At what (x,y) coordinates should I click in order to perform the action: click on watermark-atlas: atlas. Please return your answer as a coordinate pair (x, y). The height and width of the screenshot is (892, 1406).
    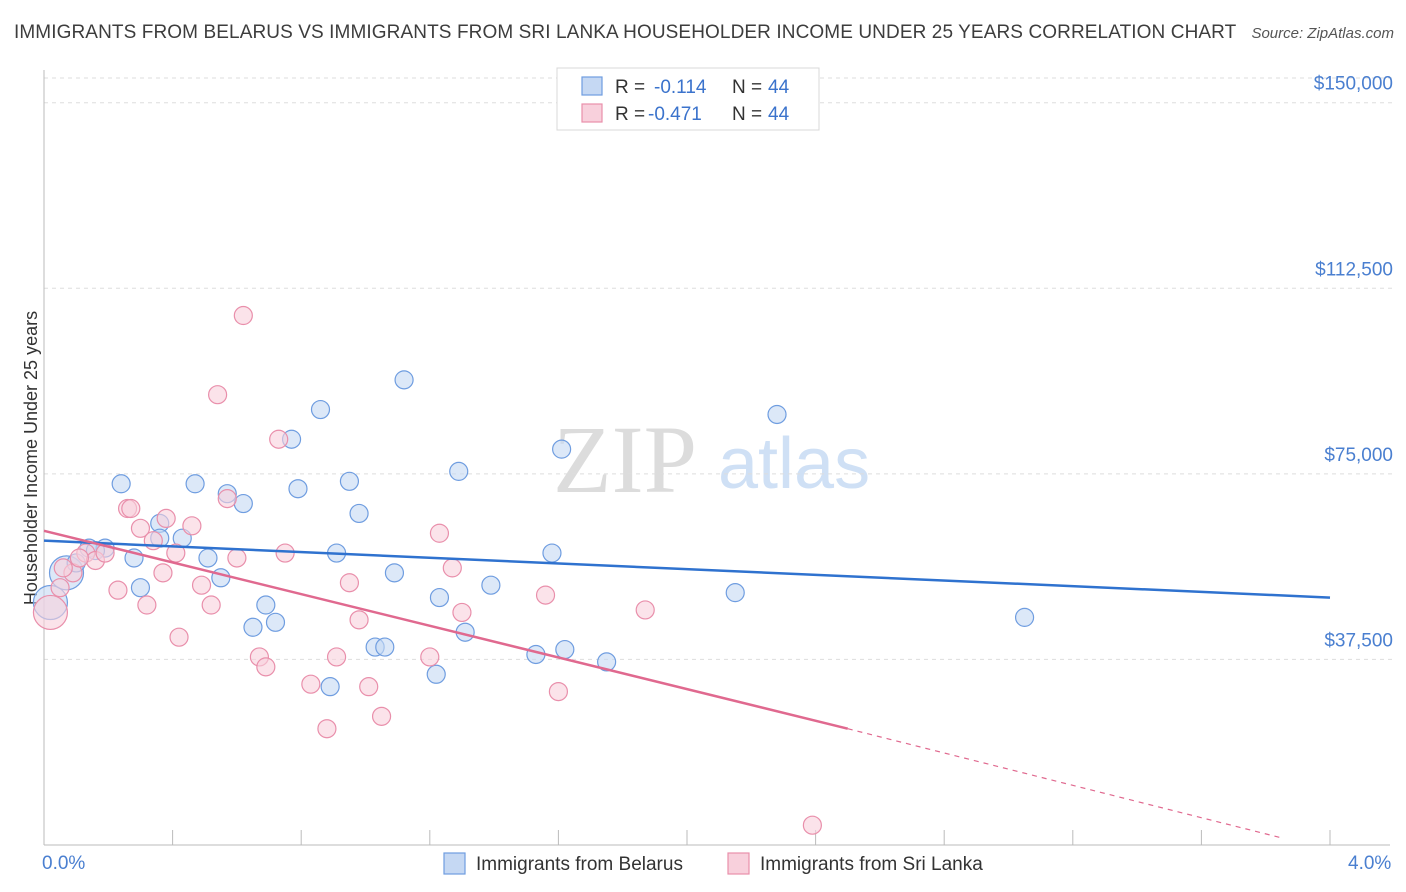
    Looking at the image, I should click on (794, 464).